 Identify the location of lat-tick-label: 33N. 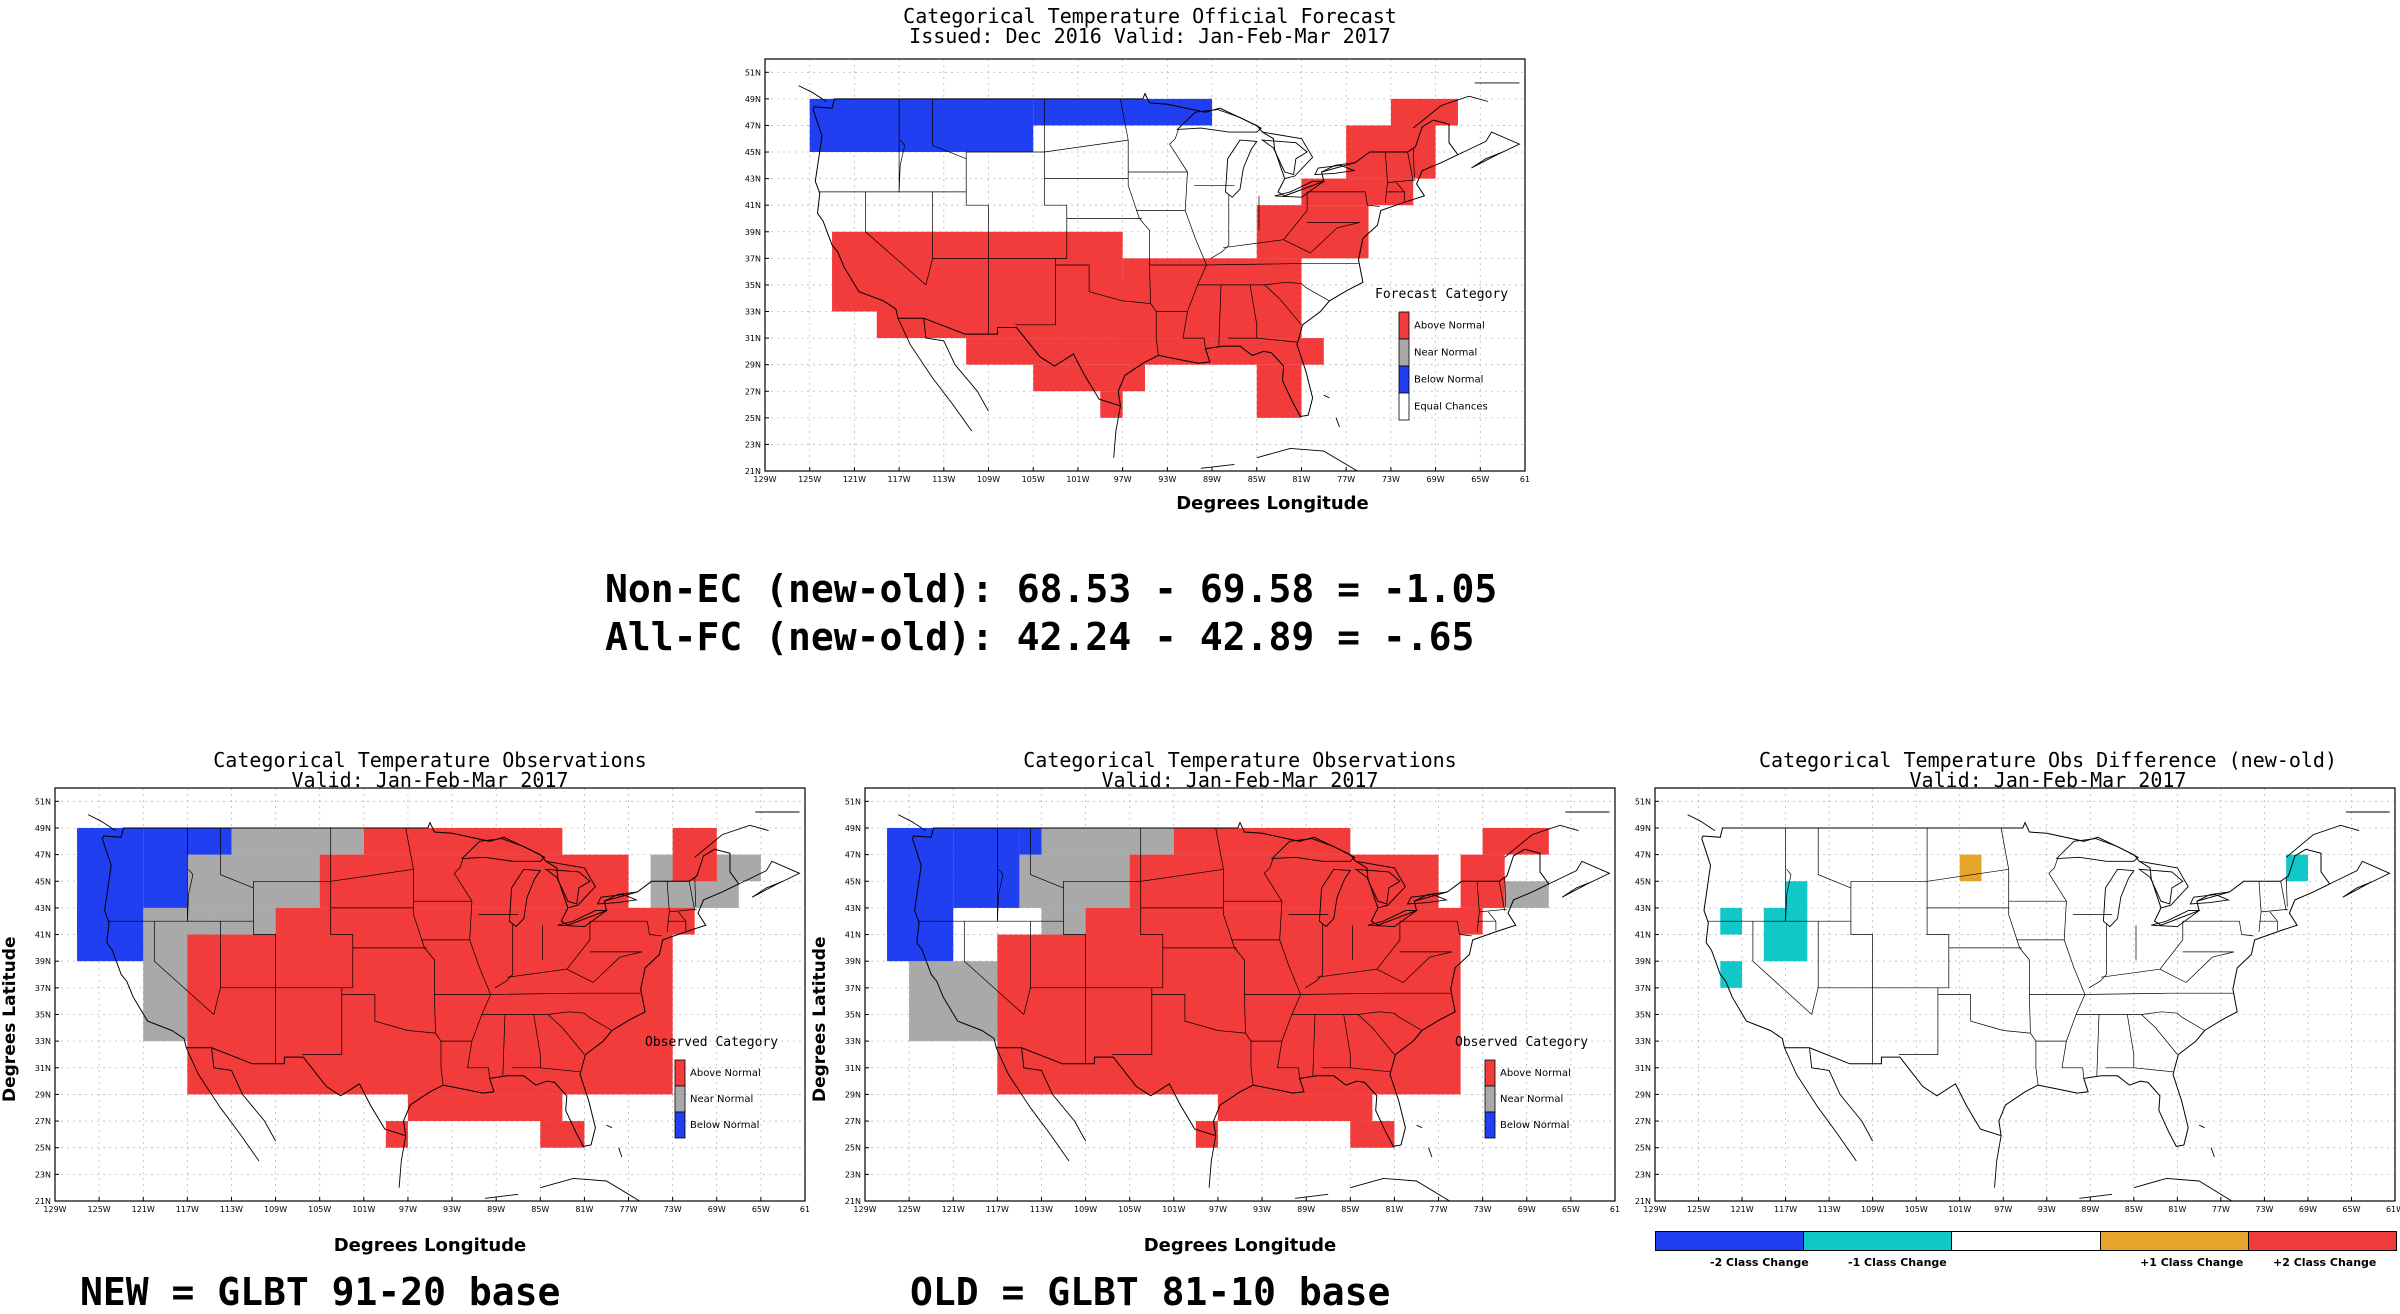
(753, 312).